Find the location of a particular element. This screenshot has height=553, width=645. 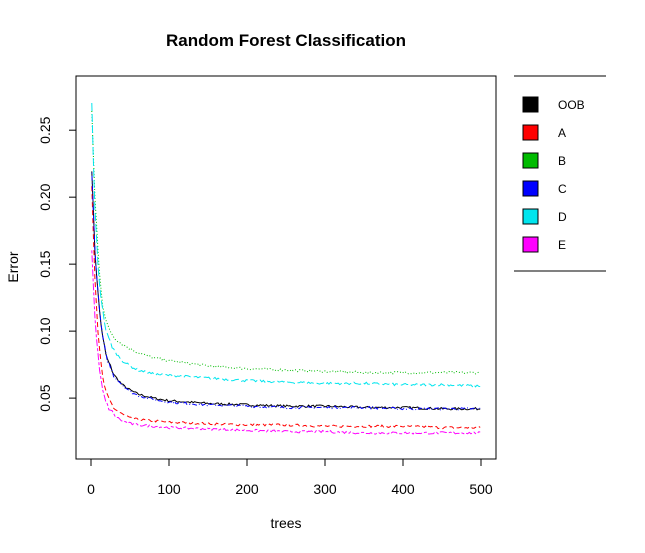

legend-label-C: C is located at coordinates (562, 189).